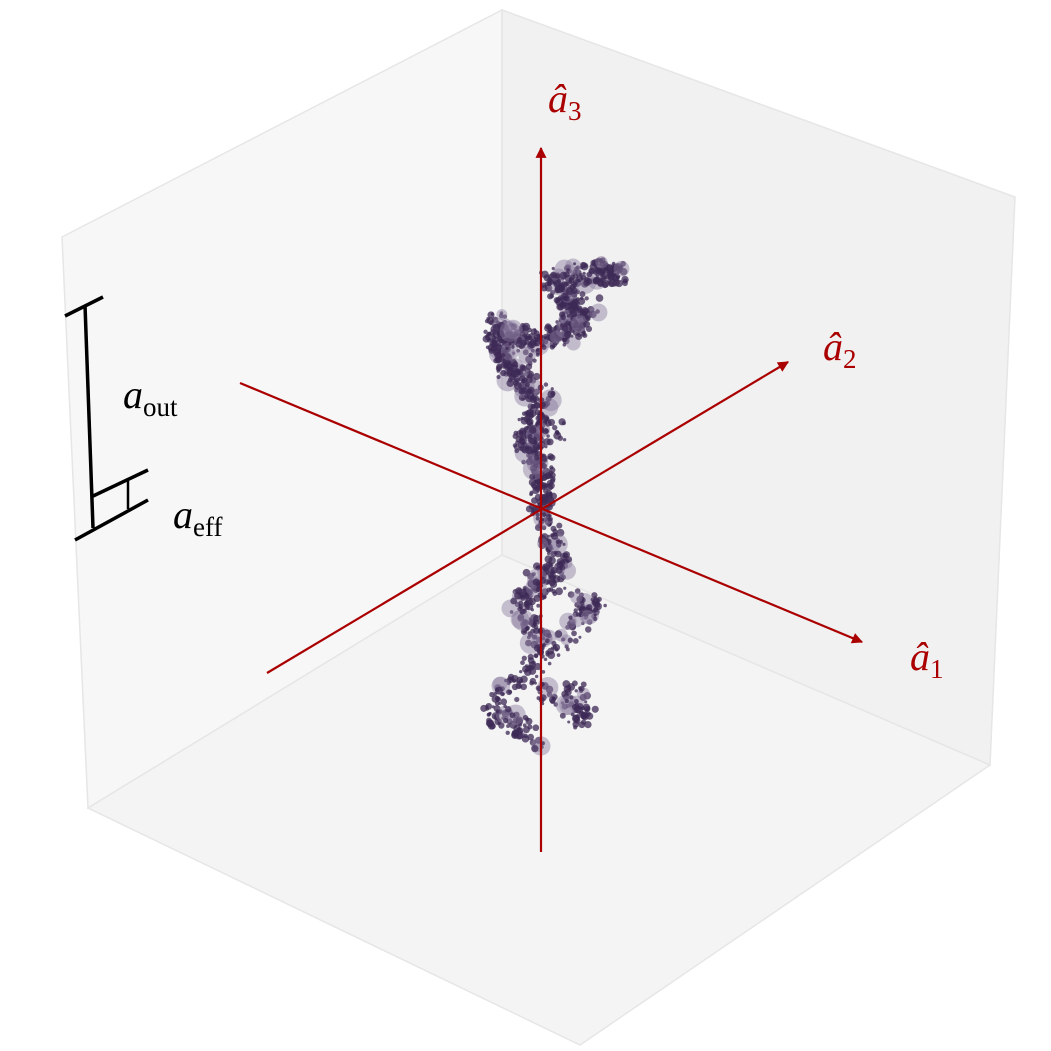  What do you see at coordinates (119, 483) in the screenshot?
I see `tick-mid` at bounding box center [119, 483].